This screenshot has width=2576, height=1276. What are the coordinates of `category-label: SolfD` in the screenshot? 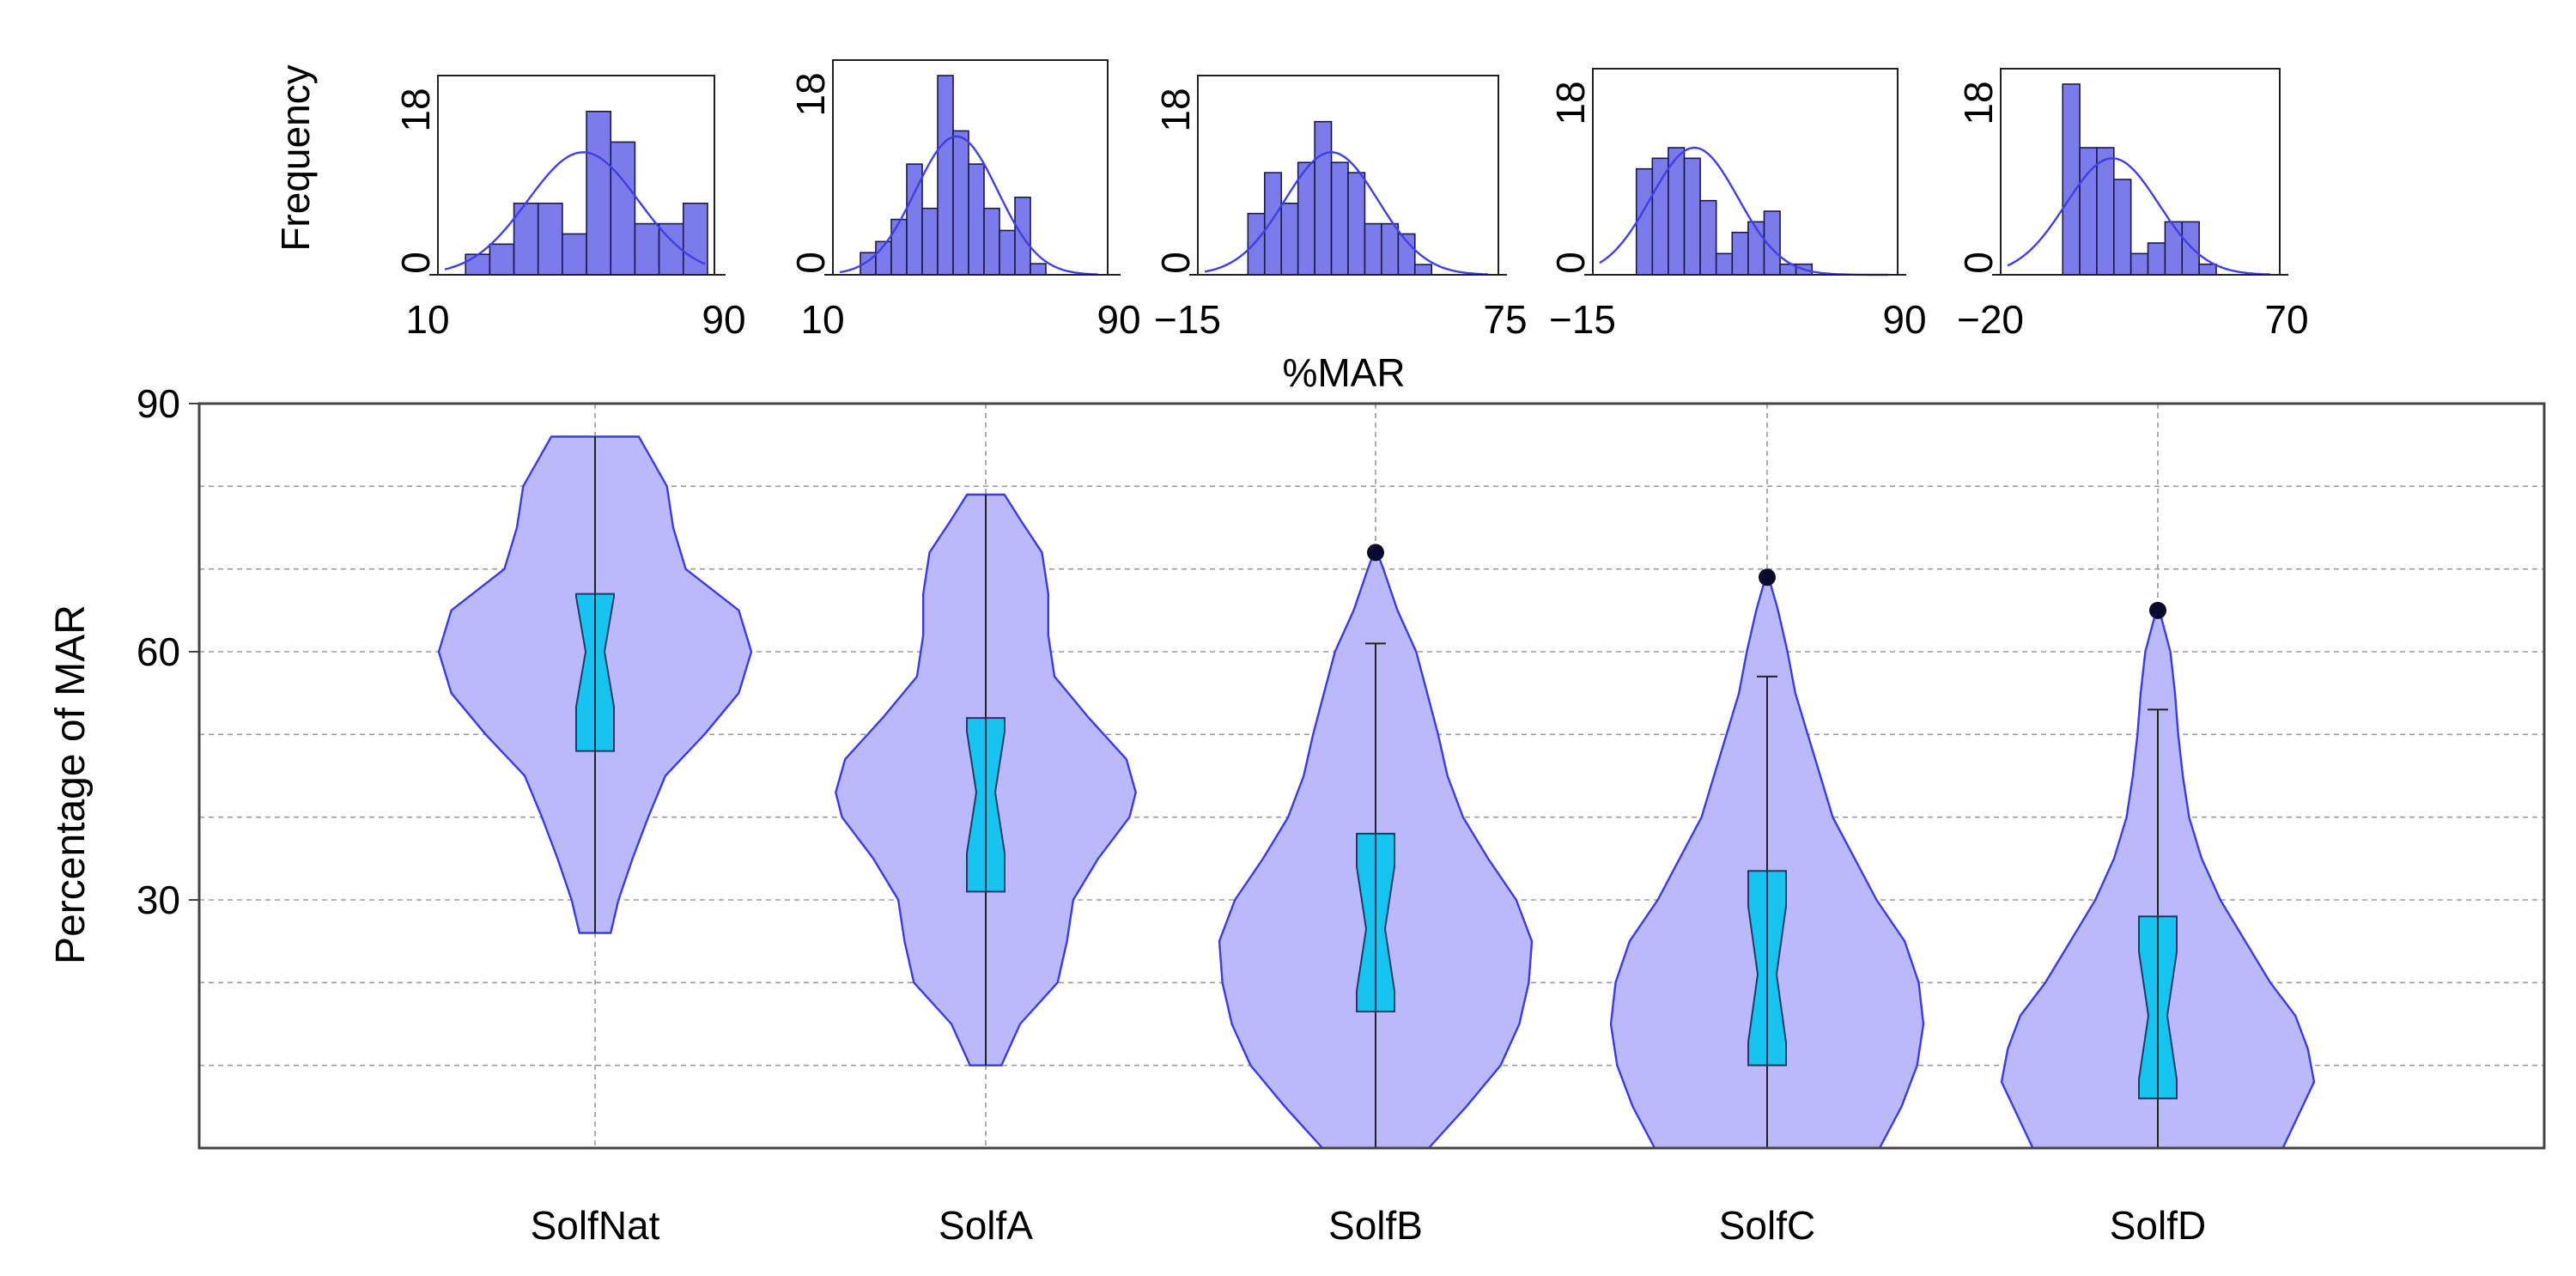 It's located at (2158, 1225).